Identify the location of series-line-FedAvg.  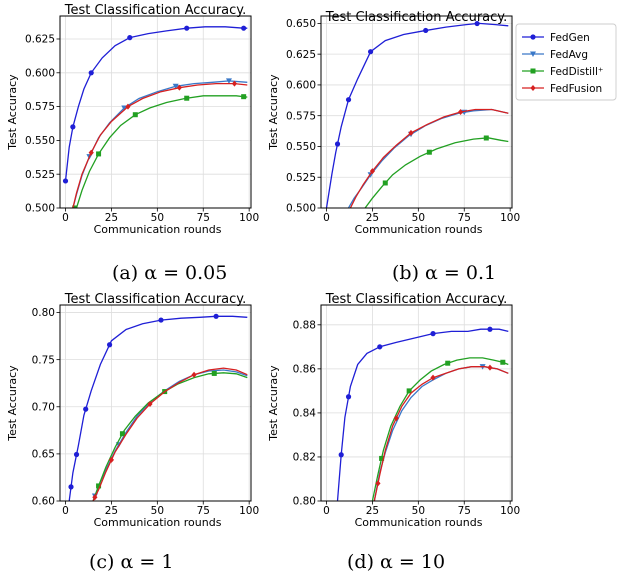
(441, 433).